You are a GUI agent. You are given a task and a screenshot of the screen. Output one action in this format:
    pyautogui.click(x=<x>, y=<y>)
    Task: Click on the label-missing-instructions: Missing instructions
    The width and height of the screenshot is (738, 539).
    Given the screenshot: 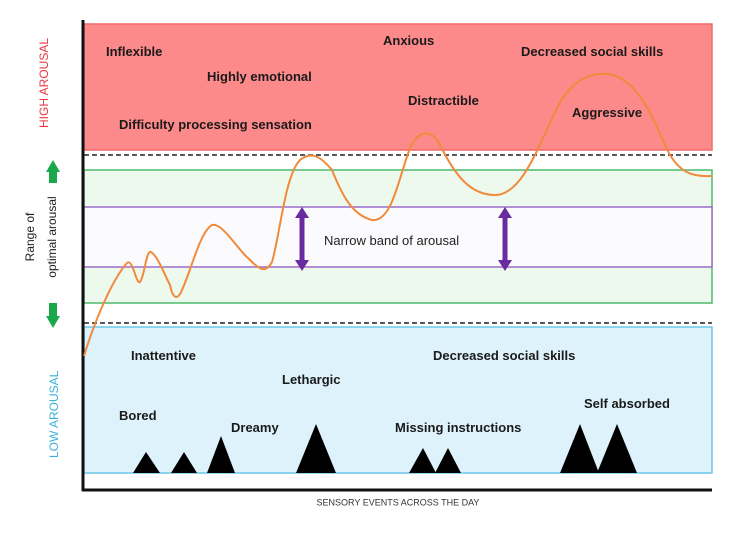 What is the action you would take?
    pyautogui.click(x=458, y=427)
    